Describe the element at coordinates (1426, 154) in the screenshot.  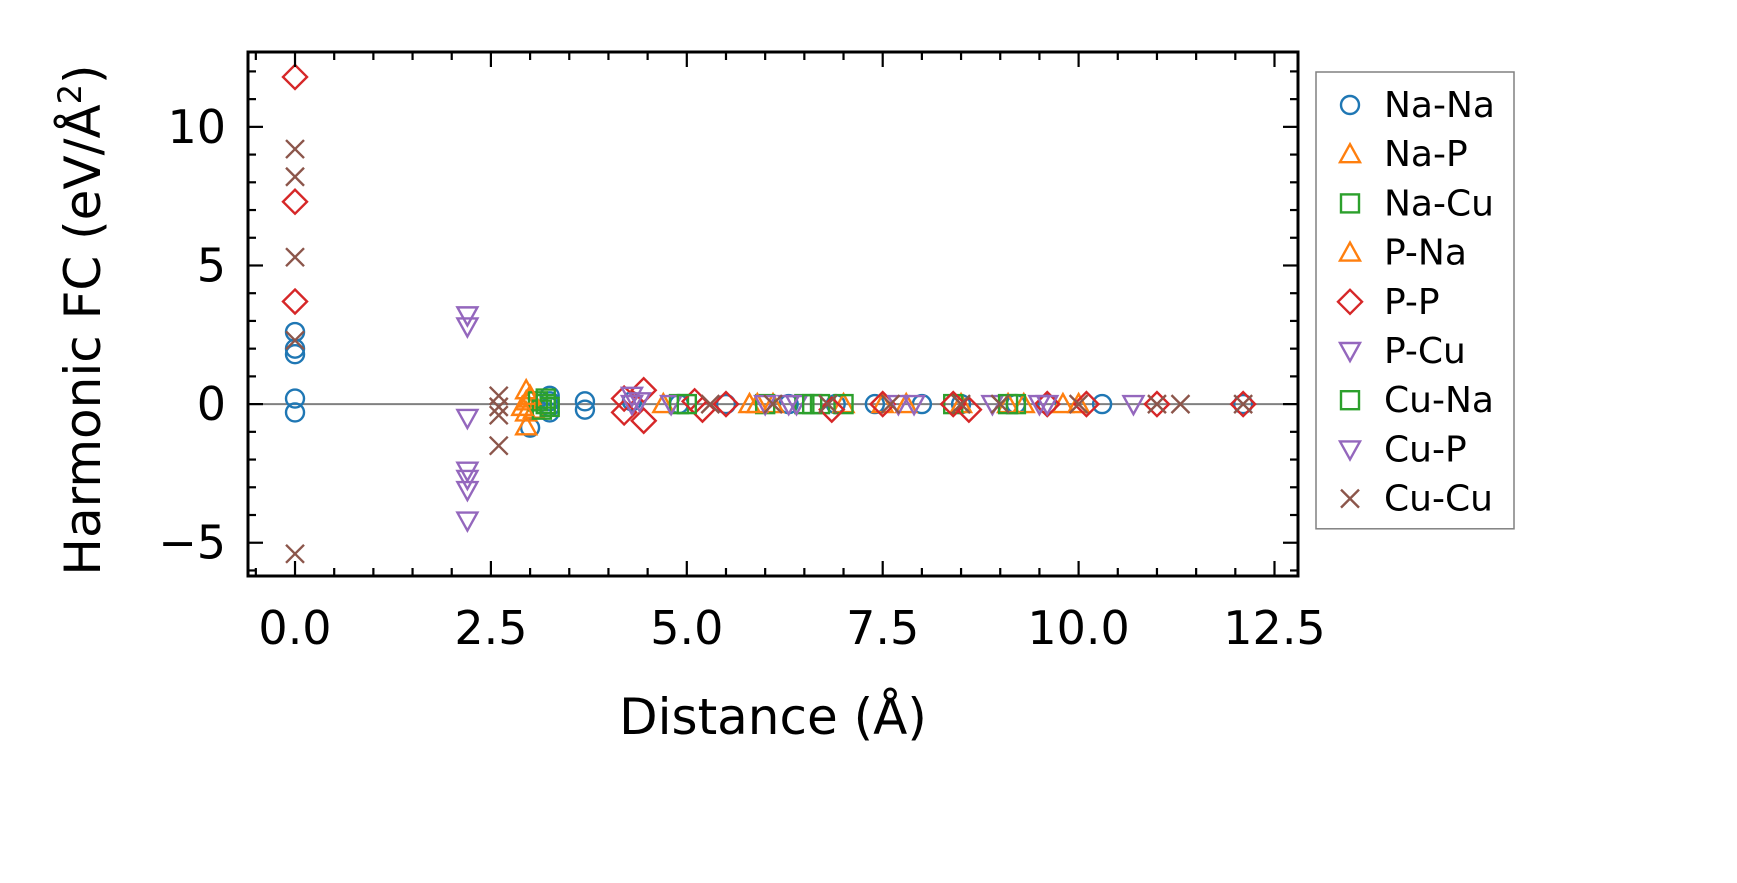
I see `legend-label-na-p: Na-P` at that location.